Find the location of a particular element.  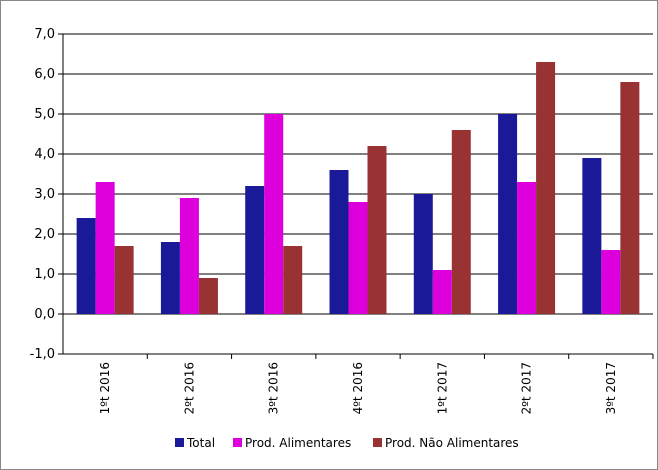

category-label: 1ºt 2016 is located at coordinates (105, 388).